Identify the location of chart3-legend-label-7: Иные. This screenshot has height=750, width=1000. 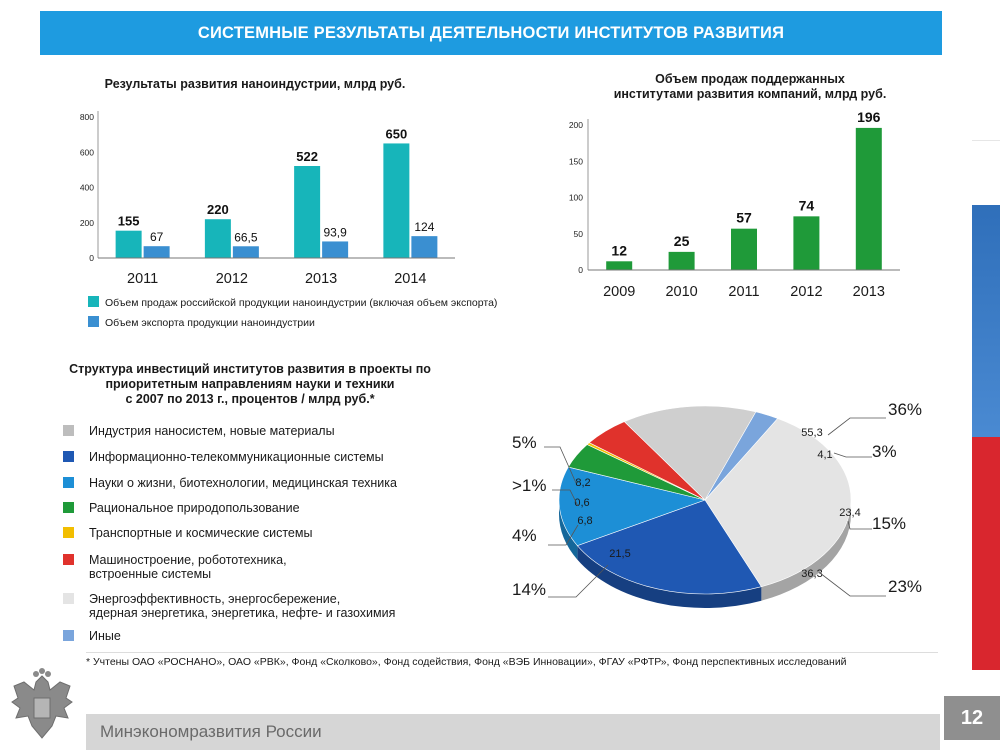
(105, 636).